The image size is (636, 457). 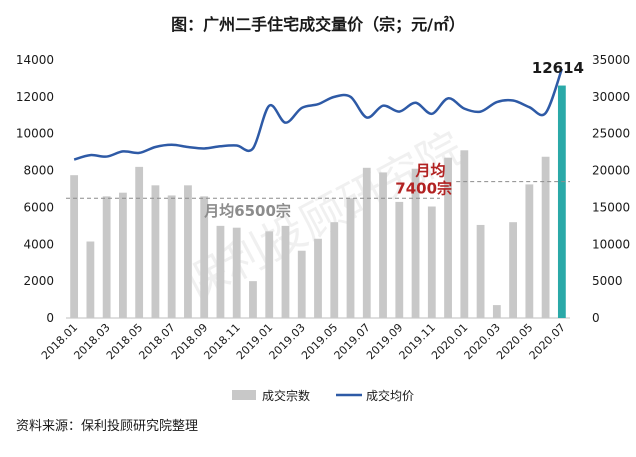 What do you see at coordinates (323, 395) in the screenshot?
I see `legend: 成交宗数 成交均价` at bounding box center [323, 395].